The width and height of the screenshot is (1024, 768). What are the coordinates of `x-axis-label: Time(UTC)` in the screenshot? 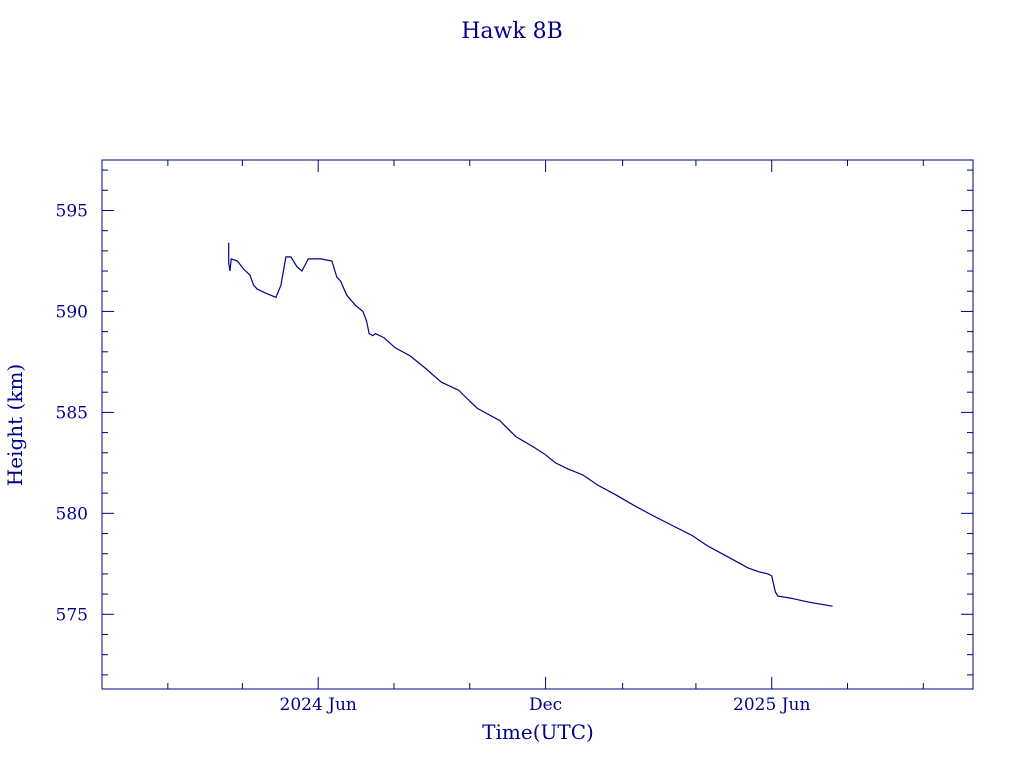 It's located at (538, 732).